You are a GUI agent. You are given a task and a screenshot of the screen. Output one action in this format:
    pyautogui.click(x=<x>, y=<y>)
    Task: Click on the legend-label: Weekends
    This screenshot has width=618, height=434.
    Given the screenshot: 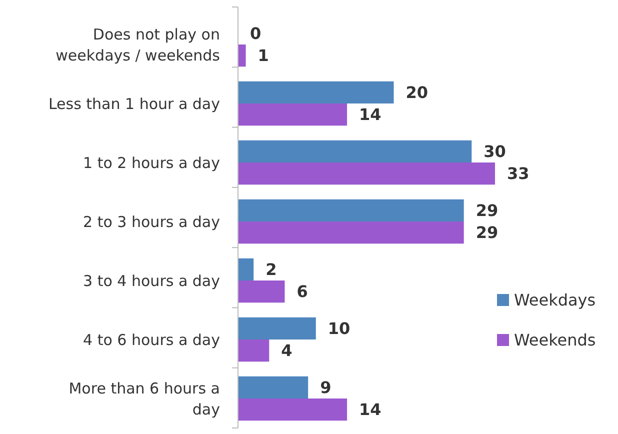 What is the action you would take?
    pyautogui.click(x=555, y=340)
    